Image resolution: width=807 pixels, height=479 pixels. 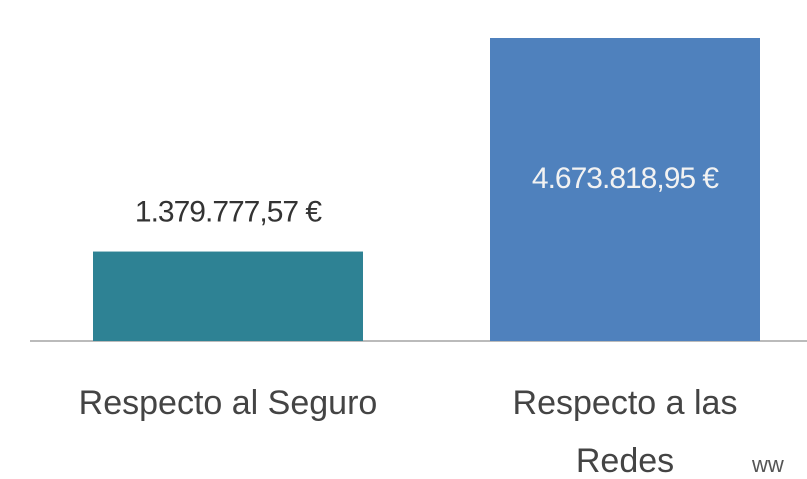 I want to click on x-tick-label: Respecto a las Redes, so click(x=625, y=431).